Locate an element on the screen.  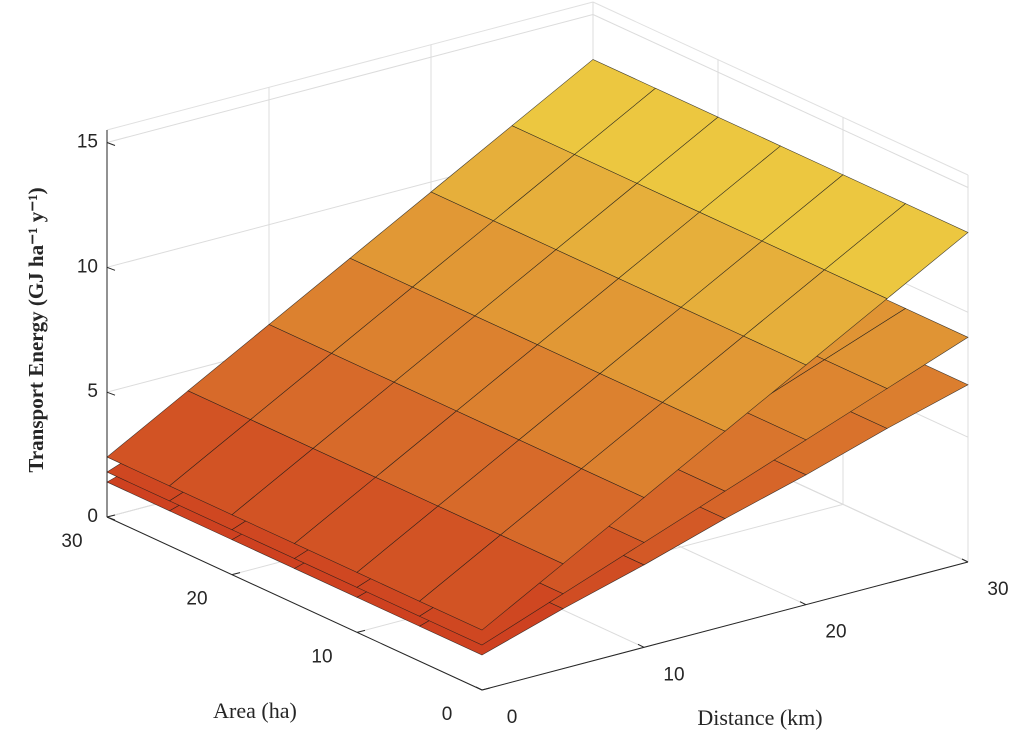
y-tick-label: 0 is located at coordinates (447, 714).